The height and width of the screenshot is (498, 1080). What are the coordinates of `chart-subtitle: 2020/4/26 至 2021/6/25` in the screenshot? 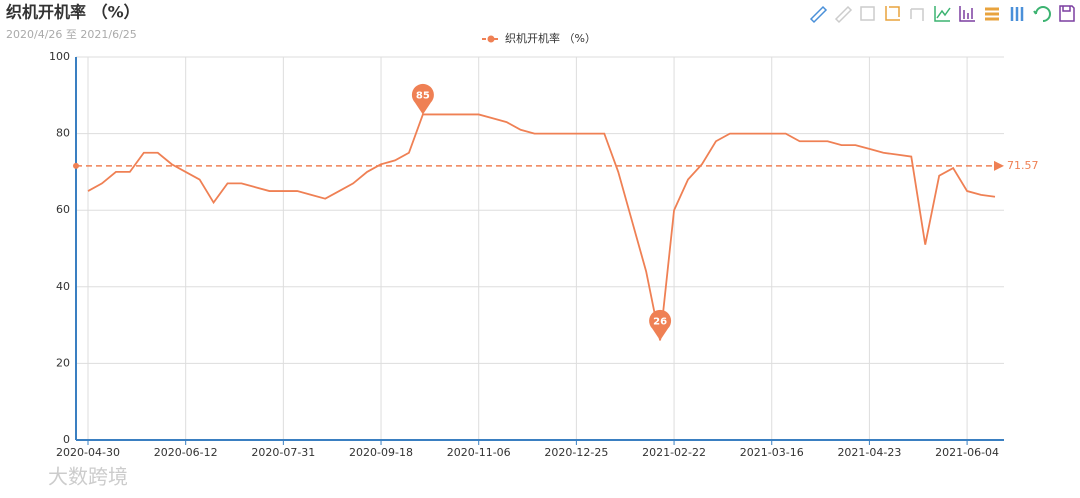 It's located at (71, 34).